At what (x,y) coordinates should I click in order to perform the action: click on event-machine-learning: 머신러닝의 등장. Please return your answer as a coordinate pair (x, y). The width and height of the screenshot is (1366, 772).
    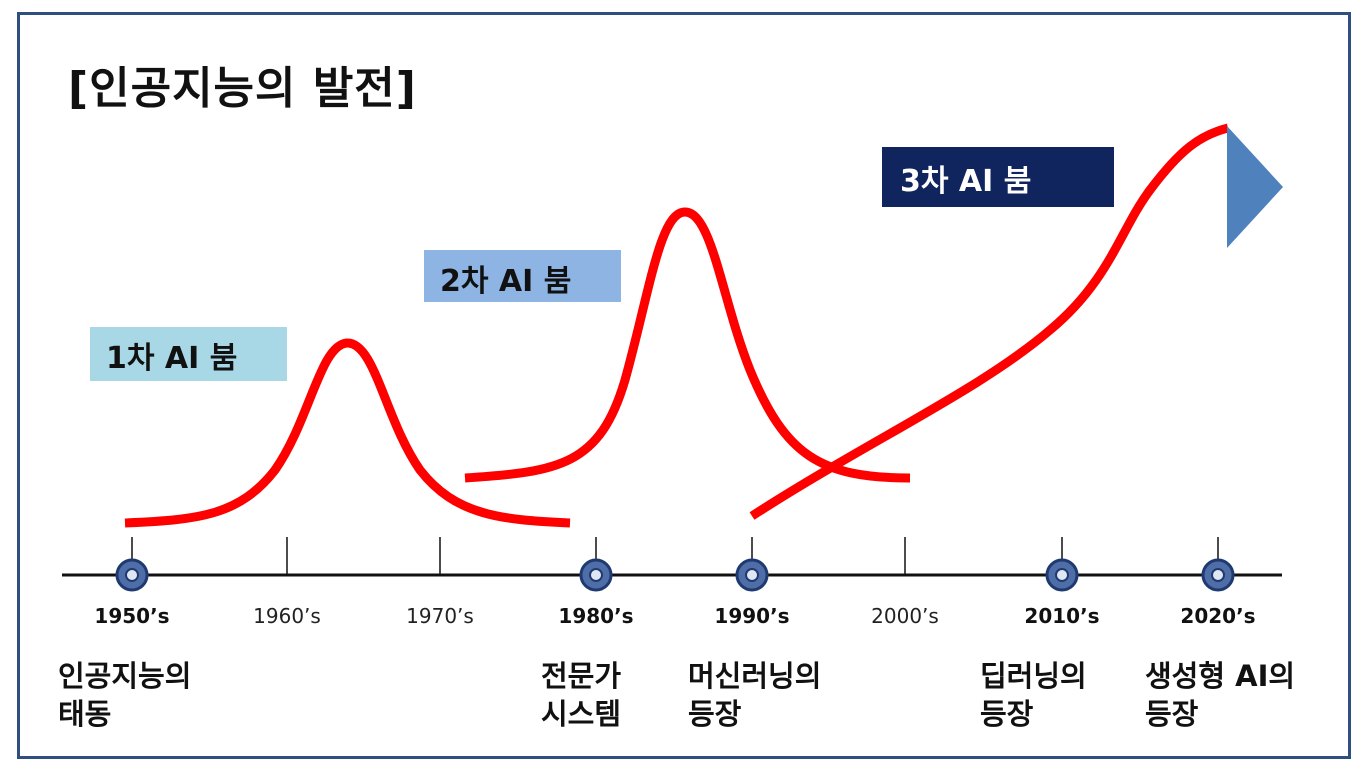
    Looking at the image, I should click on (754, 695).